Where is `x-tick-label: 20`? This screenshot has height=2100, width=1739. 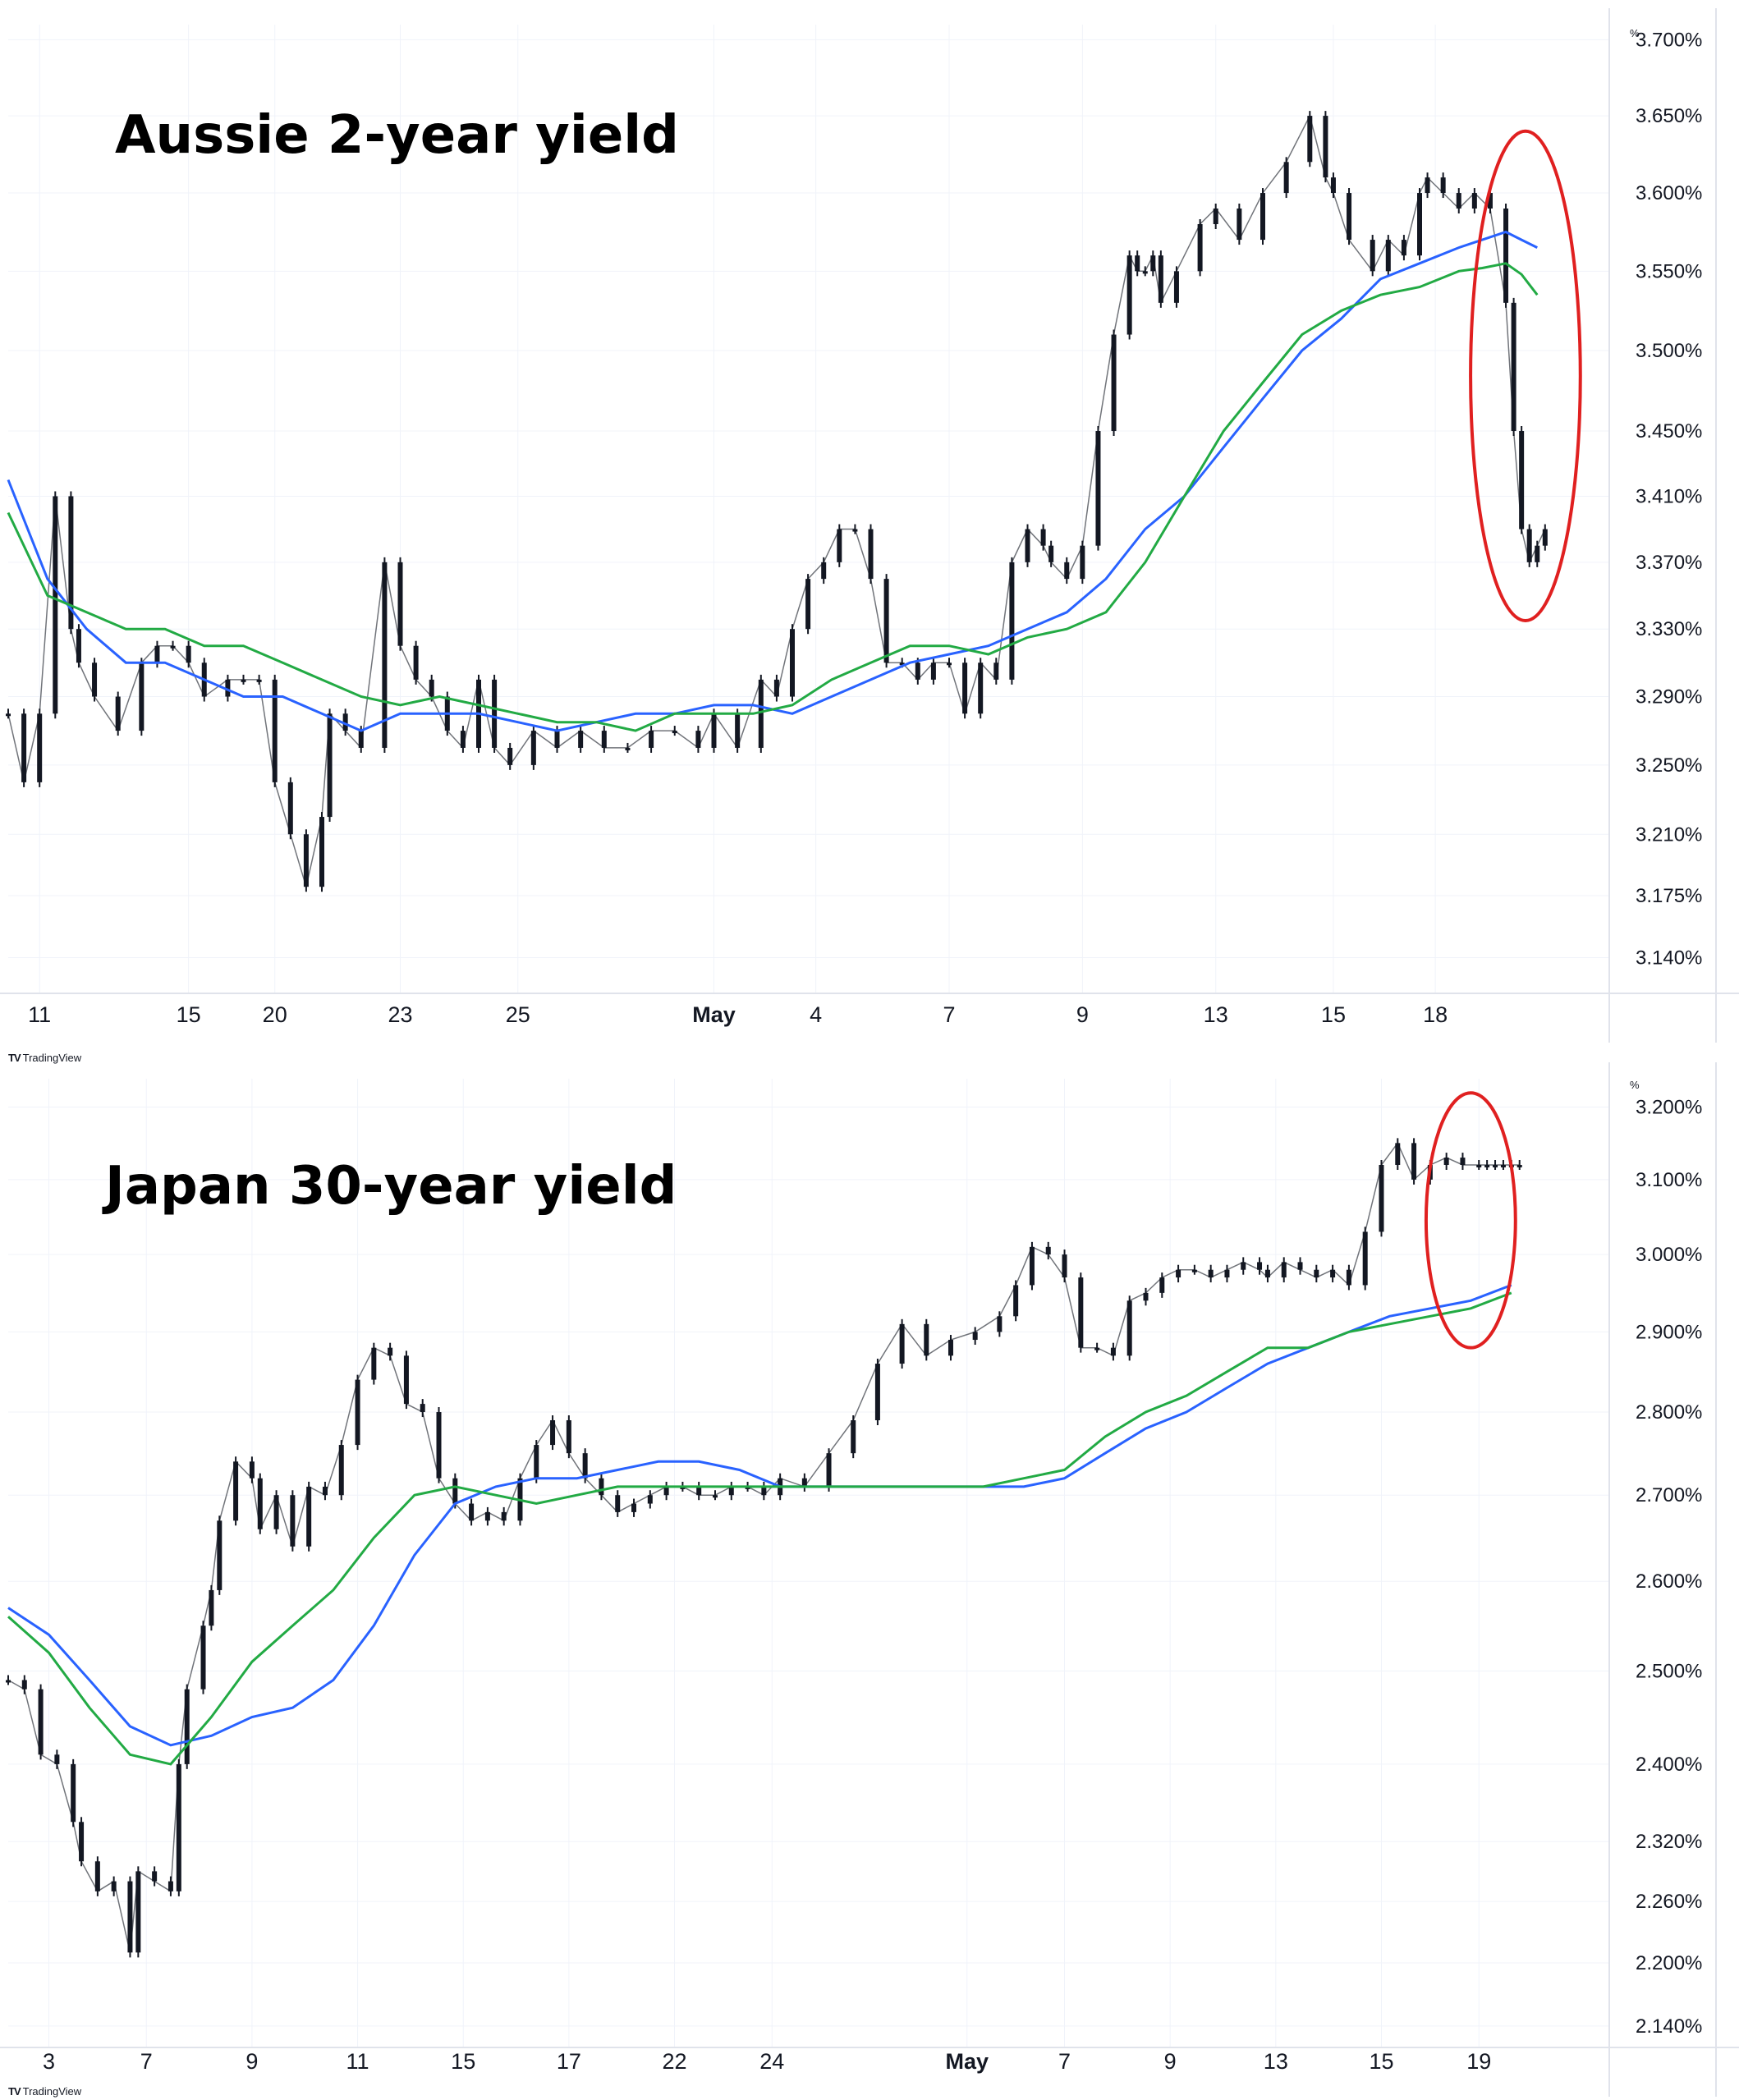 x-tick-label: 20 is located at coordinates (275, 1014).